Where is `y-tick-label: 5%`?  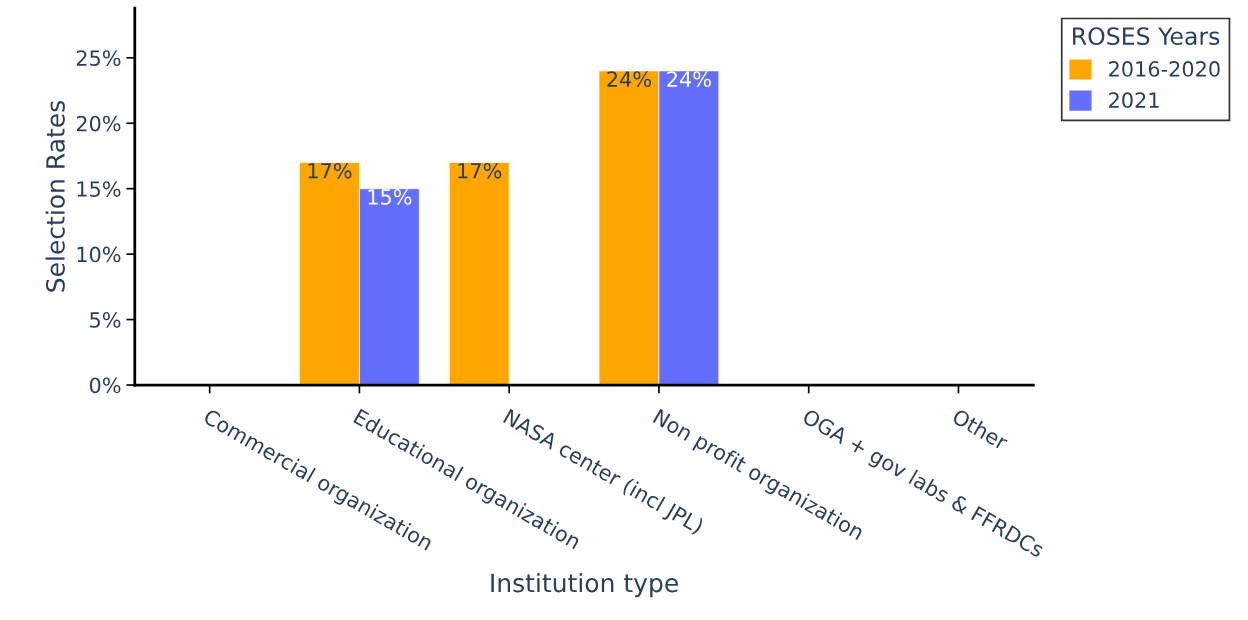
y-tick-label: 5% is located at coordinates (105, 320).